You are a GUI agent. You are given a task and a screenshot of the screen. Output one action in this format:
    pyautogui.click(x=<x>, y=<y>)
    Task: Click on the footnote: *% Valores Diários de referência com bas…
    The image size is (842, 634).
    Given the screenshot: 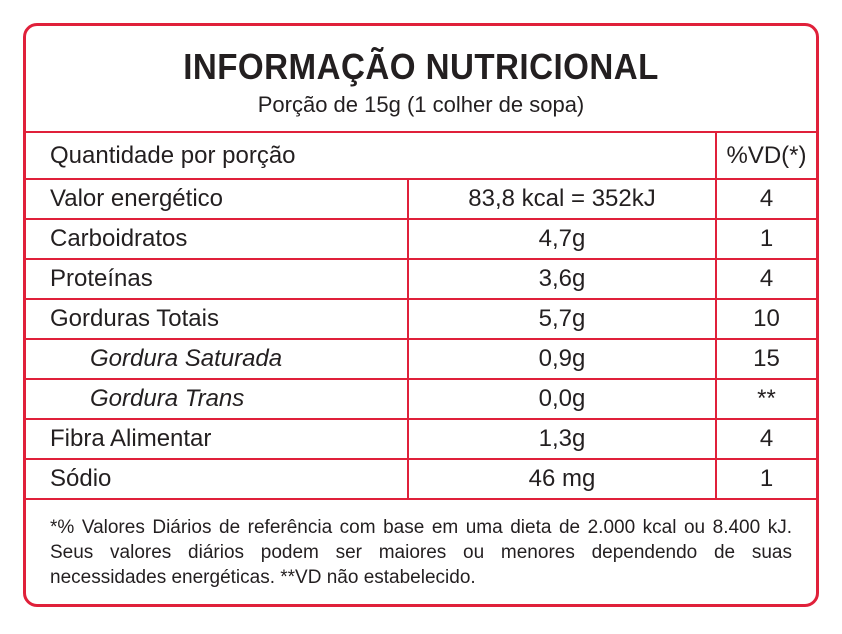 What is the action you would take?
    pyautogui.click(x=421, y=552)
    